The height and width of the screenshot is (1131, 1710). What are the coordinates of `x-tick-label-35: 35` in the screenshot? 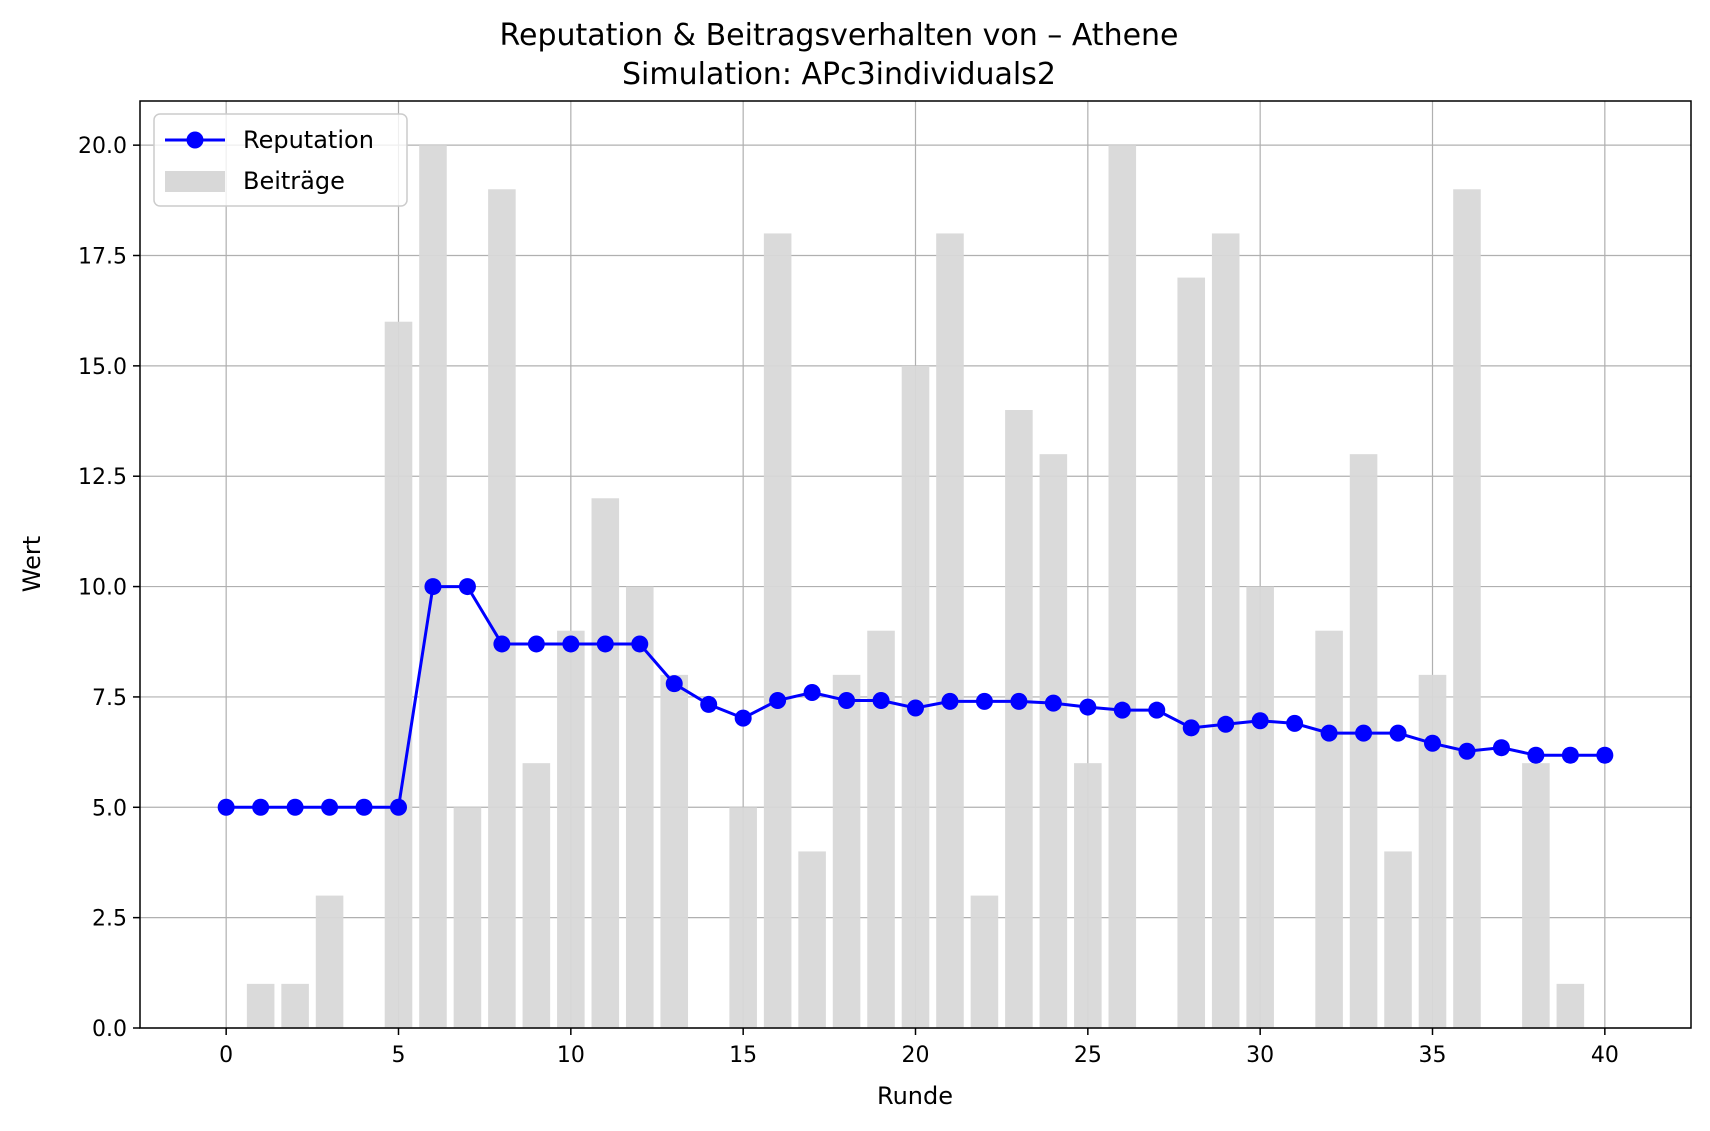 It's located at (1433, 1055).